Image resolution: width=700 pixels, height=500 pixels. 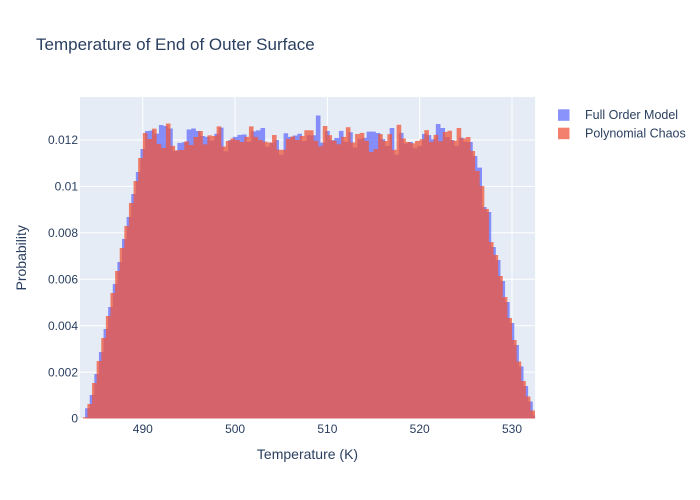 What do you see at coordinates (63, 326) in the screenshot?
I see `svg-text: 0.004` at bounding box center [63, 326].